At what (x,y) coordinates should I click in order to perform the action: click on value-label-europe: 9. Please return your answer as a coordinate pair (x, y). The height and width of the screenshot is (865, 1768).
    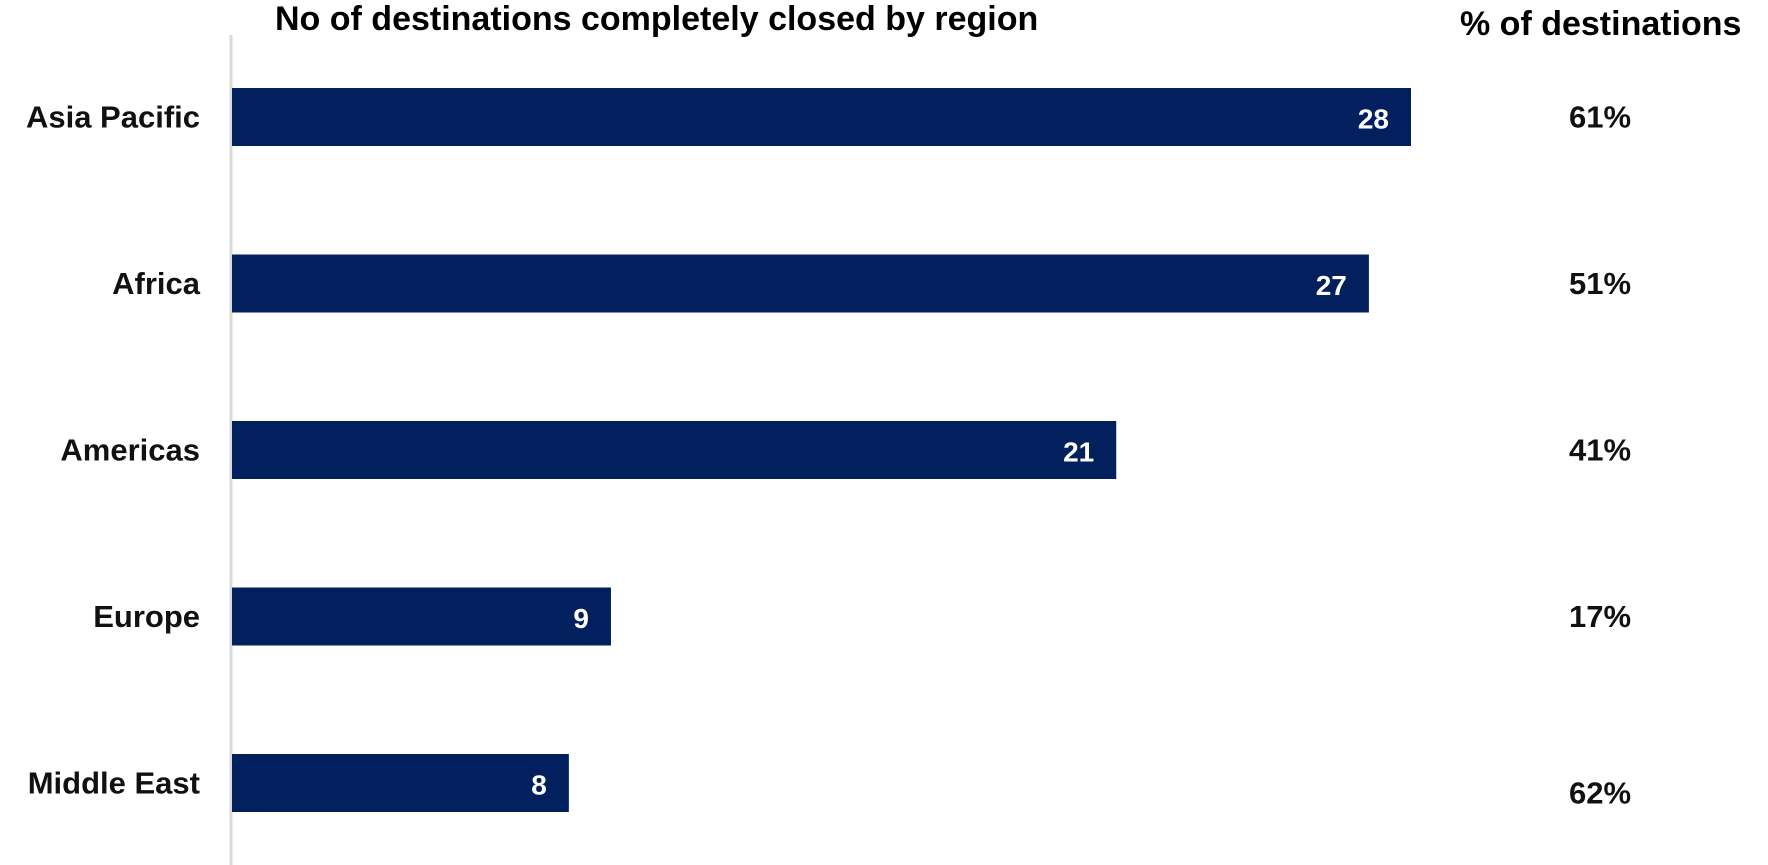
    Looking at the image, I should click on (581, 618).